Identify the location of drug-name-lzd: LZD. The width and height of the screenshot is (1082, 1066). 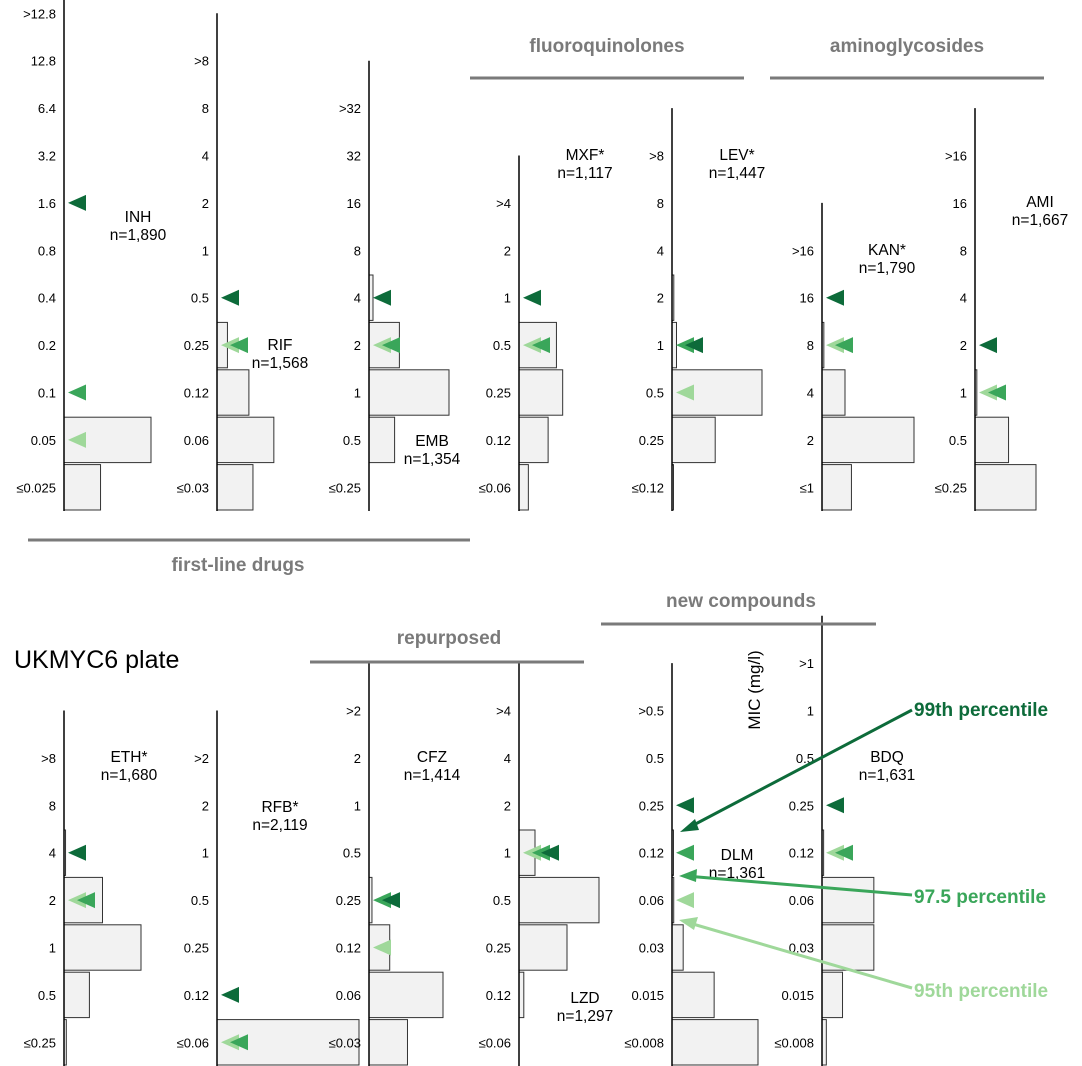
(584, 998).